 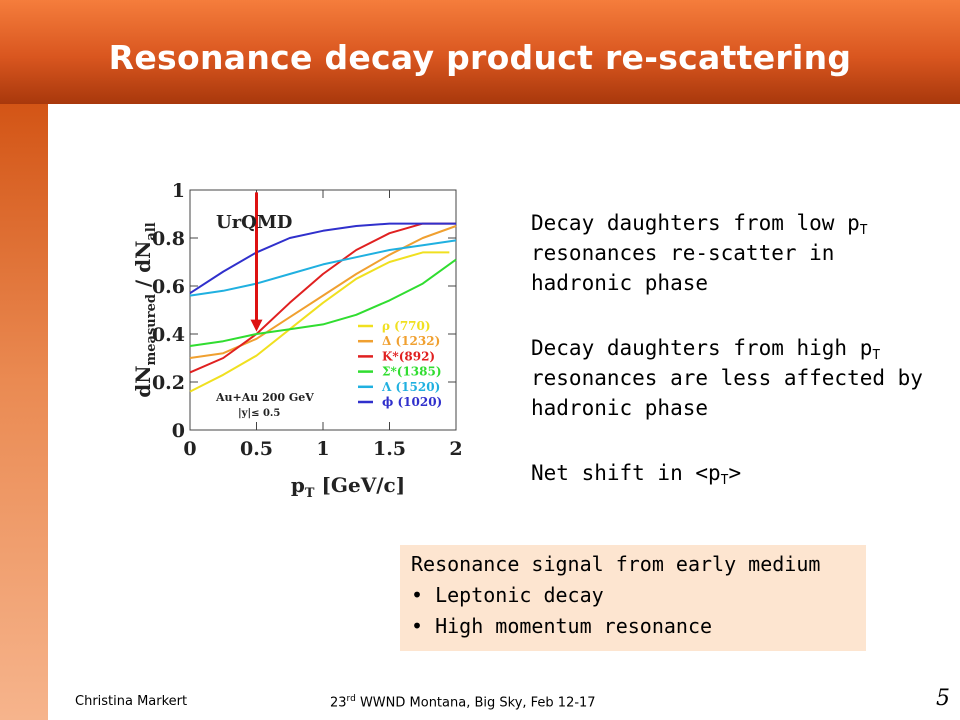 I want to click on legend-label-5: ϕ (1020), so click(x=412, y=402).